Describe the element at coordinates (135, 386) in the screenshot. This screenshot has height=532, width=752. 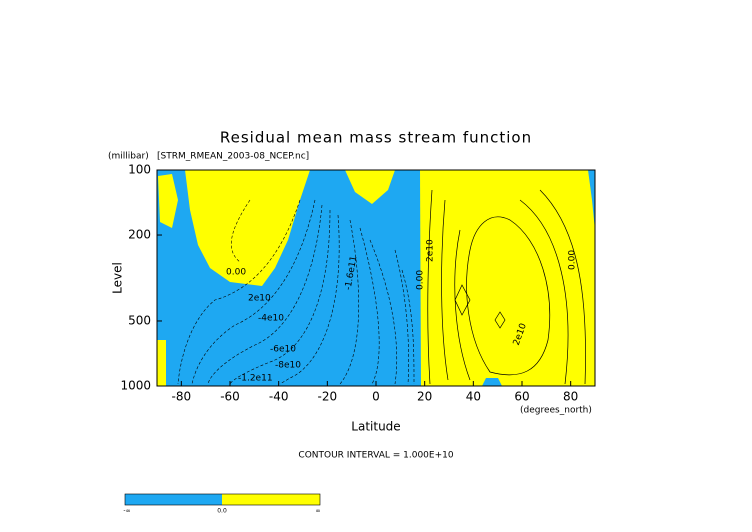
I see `y-tick-label: 1000` at that location.